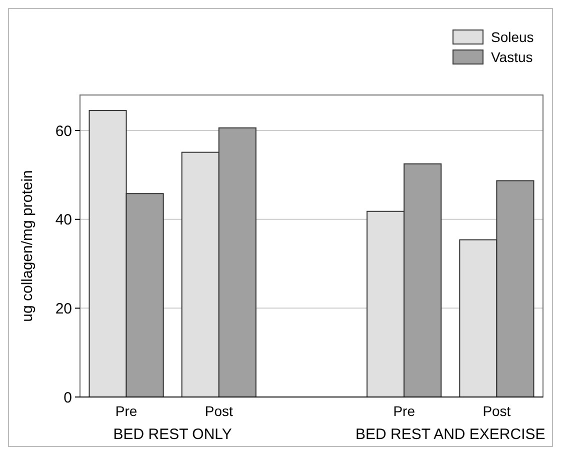 Image resolution: width=561 pixels, height=455 pixels. What do you see at coordinates (27, 246) in the screenshot?
I see `y-axis-title: ug collagen/mg protein` at bounding box center [27, 246].